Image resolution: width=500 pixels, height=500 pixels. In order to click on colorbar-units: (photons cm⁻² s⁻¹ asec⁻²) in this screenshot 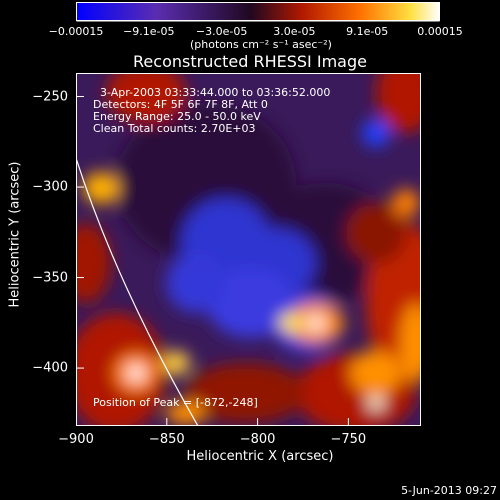, I will do `click(261, 44)`.